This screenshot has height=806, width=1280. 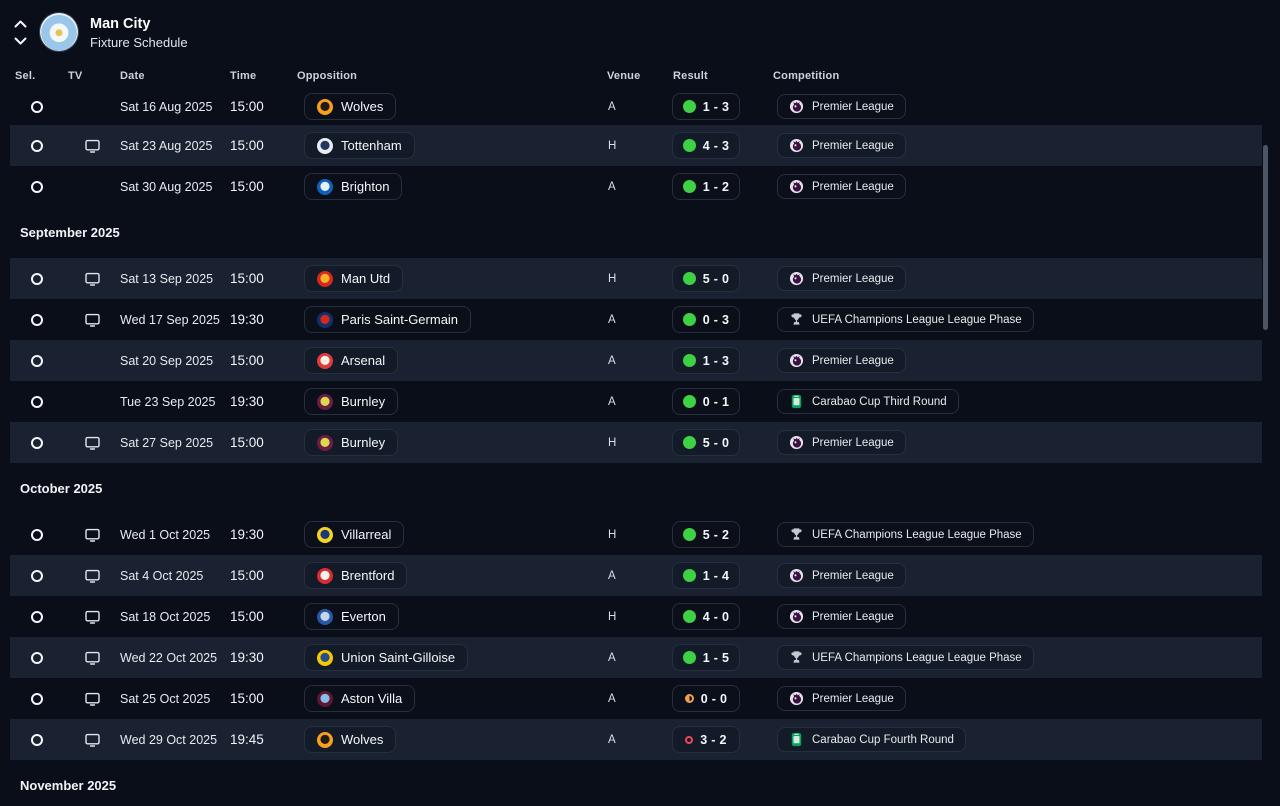 I want to click on result-cell: 1 - 3, so click(x=721, y=360).